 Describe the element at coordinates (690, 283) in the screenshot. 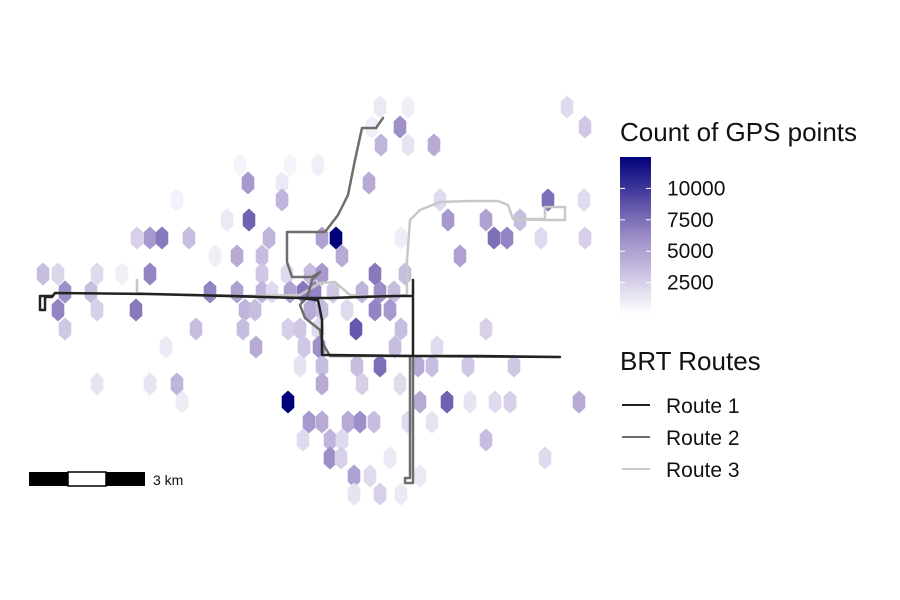

I see `fill-legend-tick-label: 2500` at that location.